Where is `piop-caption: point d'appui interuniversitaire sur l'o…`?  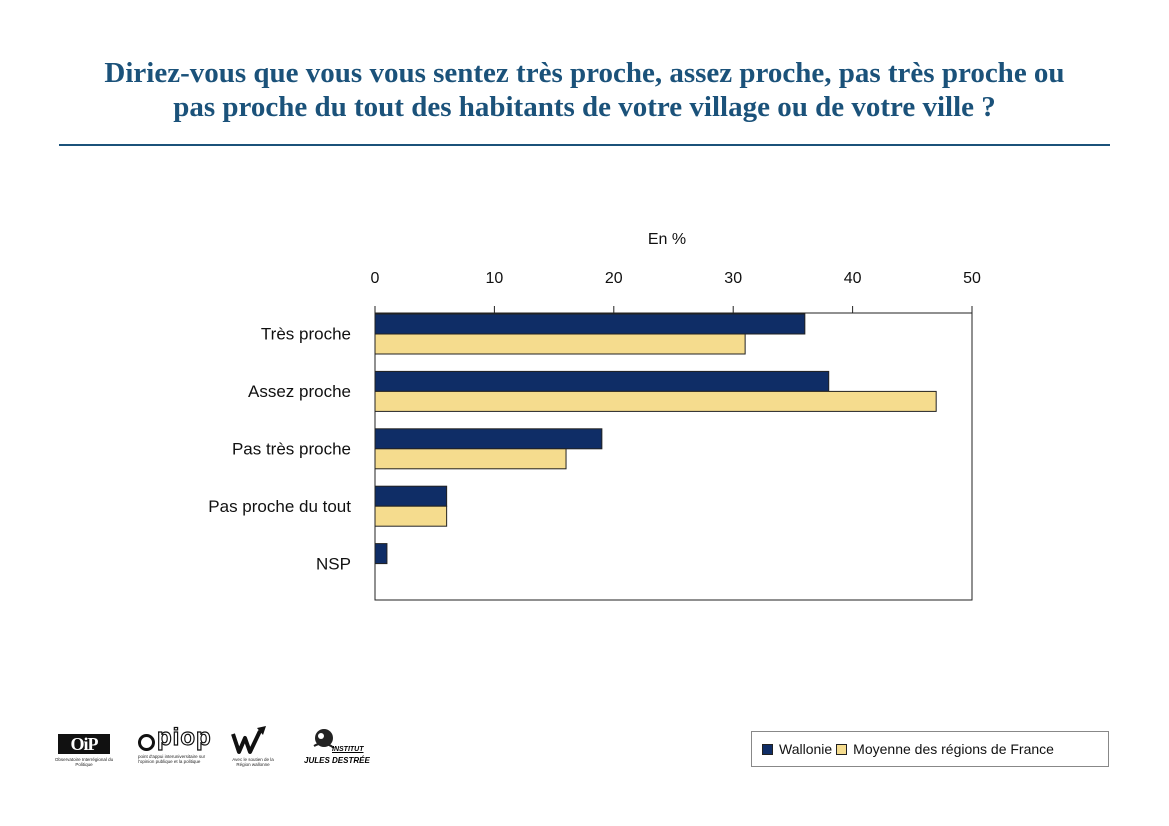 piop-caption: point d'appui interuniversitaire sur l'o… is located at coordinates (172, 759).